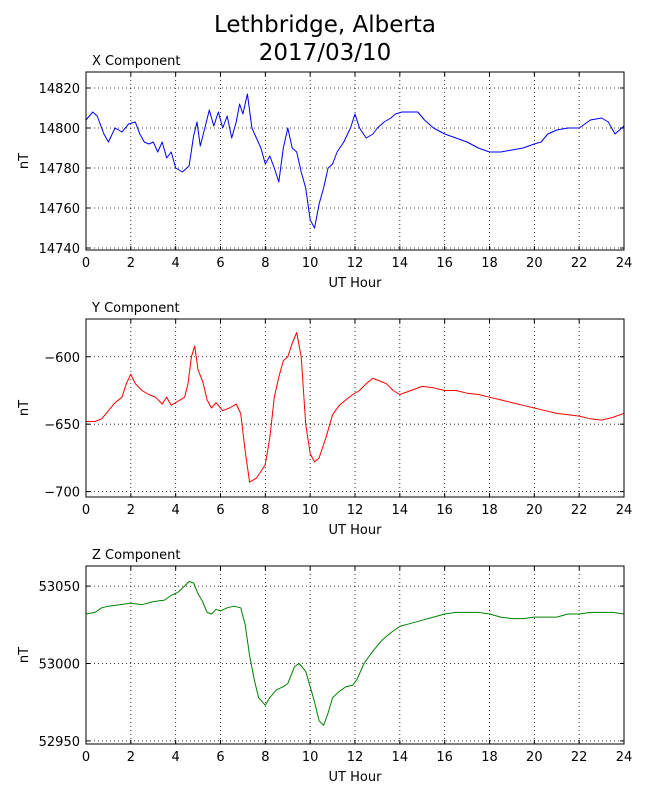  What do you see at coordinates (135, 308) in the screenshot?
I see `panel2-title: Y Component` at bounding box center [135, 308].